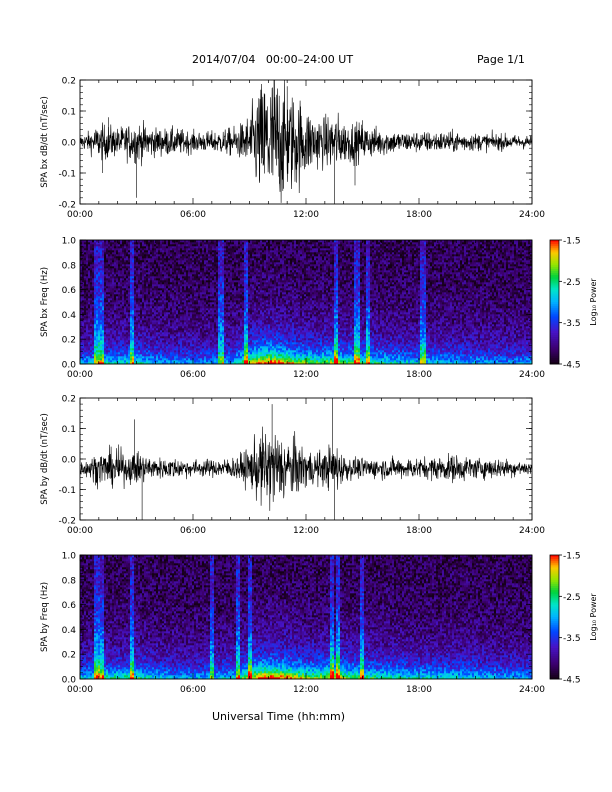 The width and height of the screenshot is (612, 792). Describe the element at coordinates (45, 302) in the screenshot. I see `y-axis-label: SPA bx Freq (Hz)` at that location.